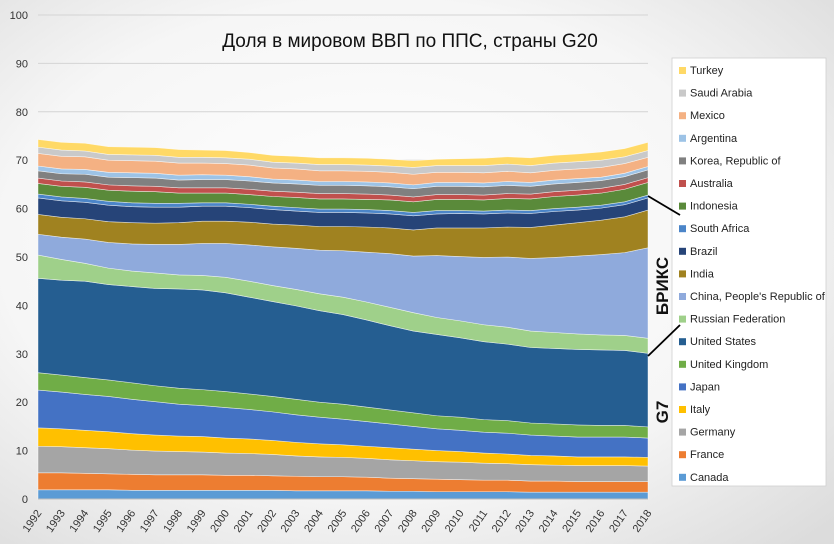  Describe the element at coordinates (682, 206) in the screenshot. I see `legend-swatch-indonesia` at that location.